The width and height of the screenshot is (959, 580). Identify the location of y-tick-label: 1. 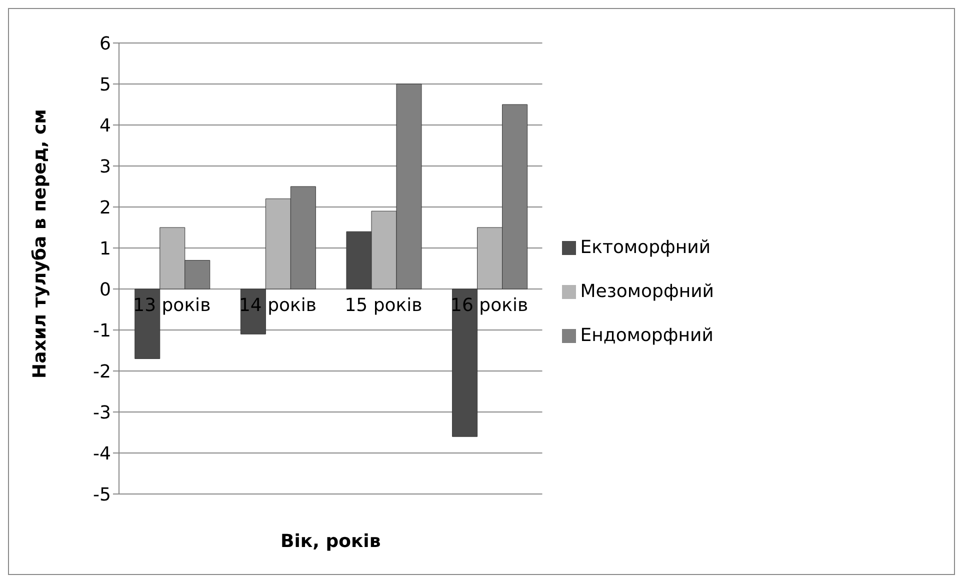
(105, 249).